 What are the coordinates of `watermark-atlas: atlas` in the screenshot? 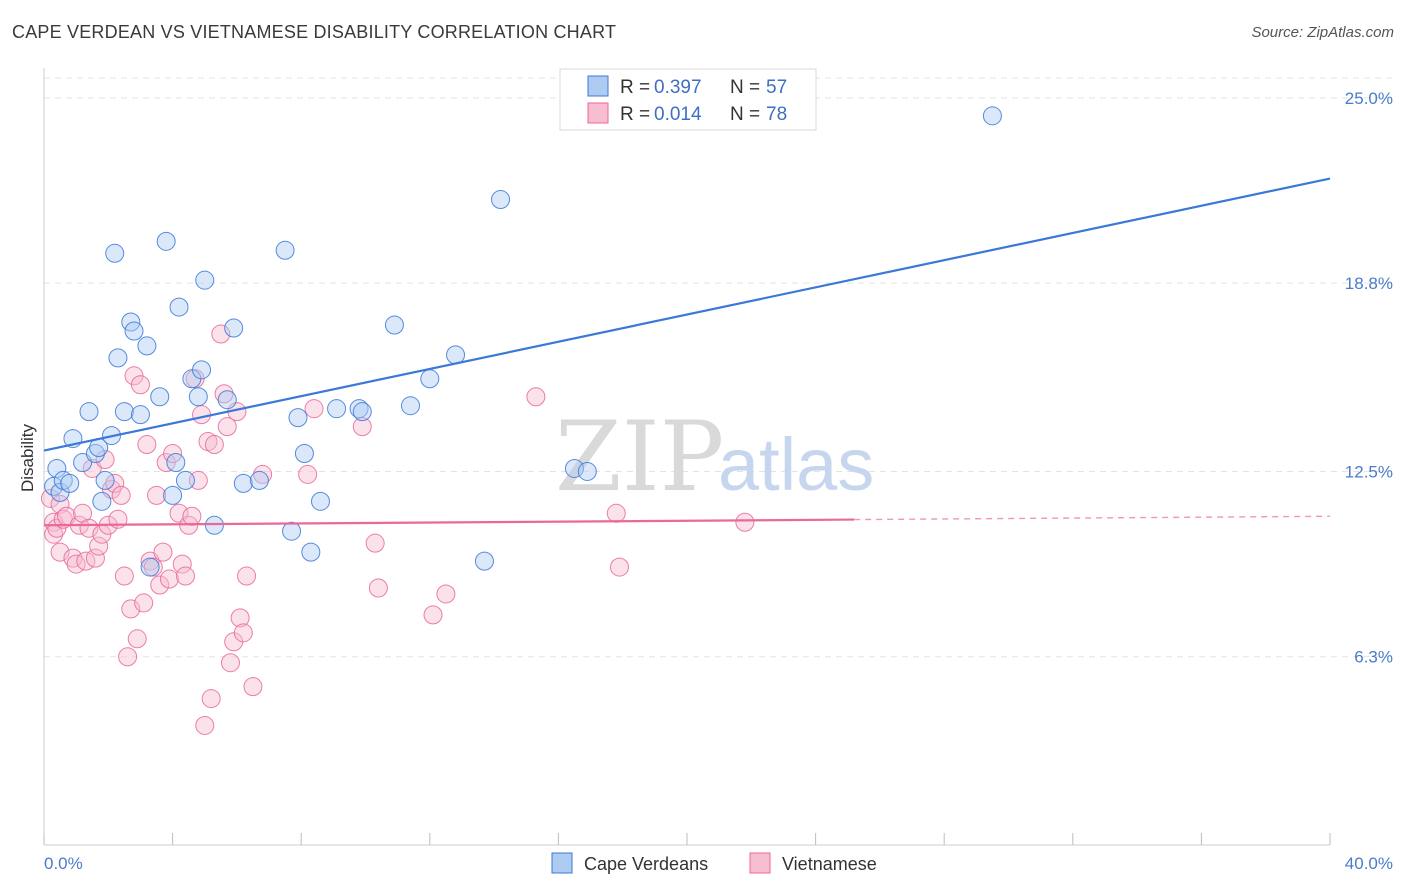 It's located at (796, 464).